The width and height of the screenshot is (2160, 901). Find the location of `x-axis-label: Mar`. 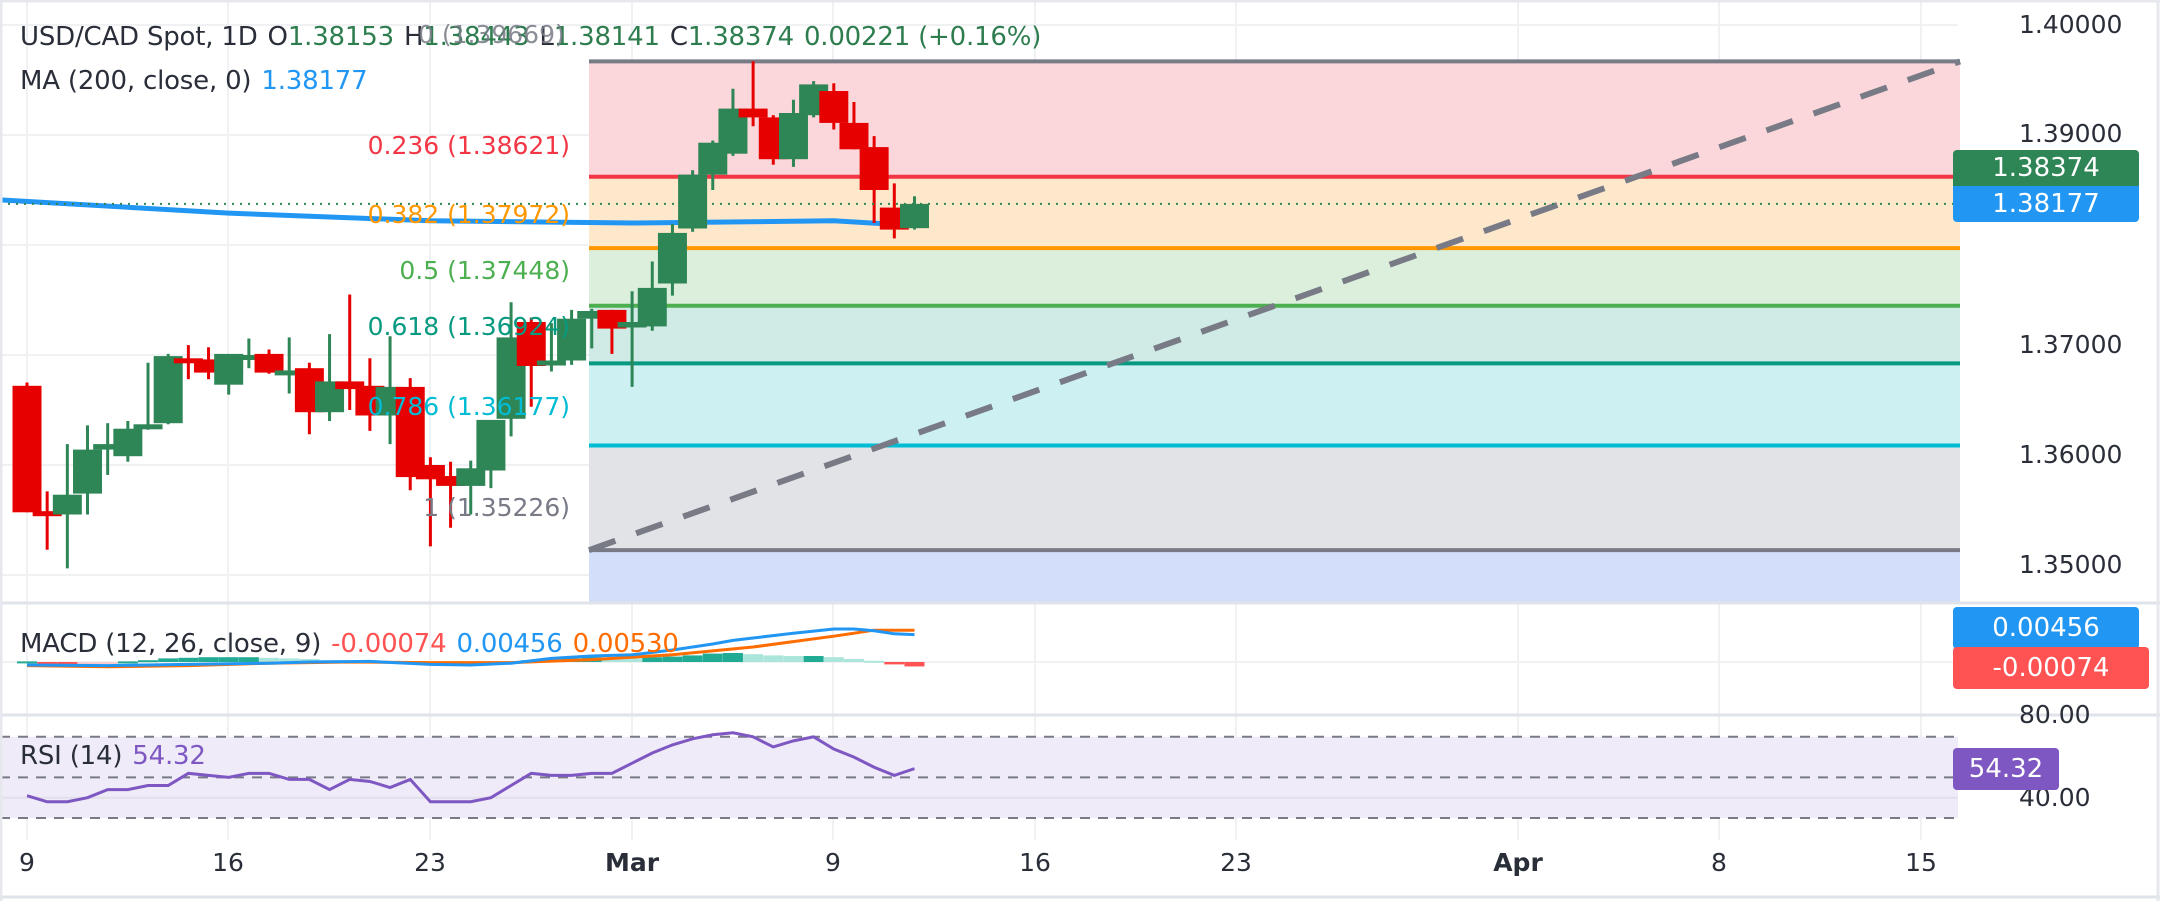

x-axis-label: Mar is located at coordinates (632, 862).